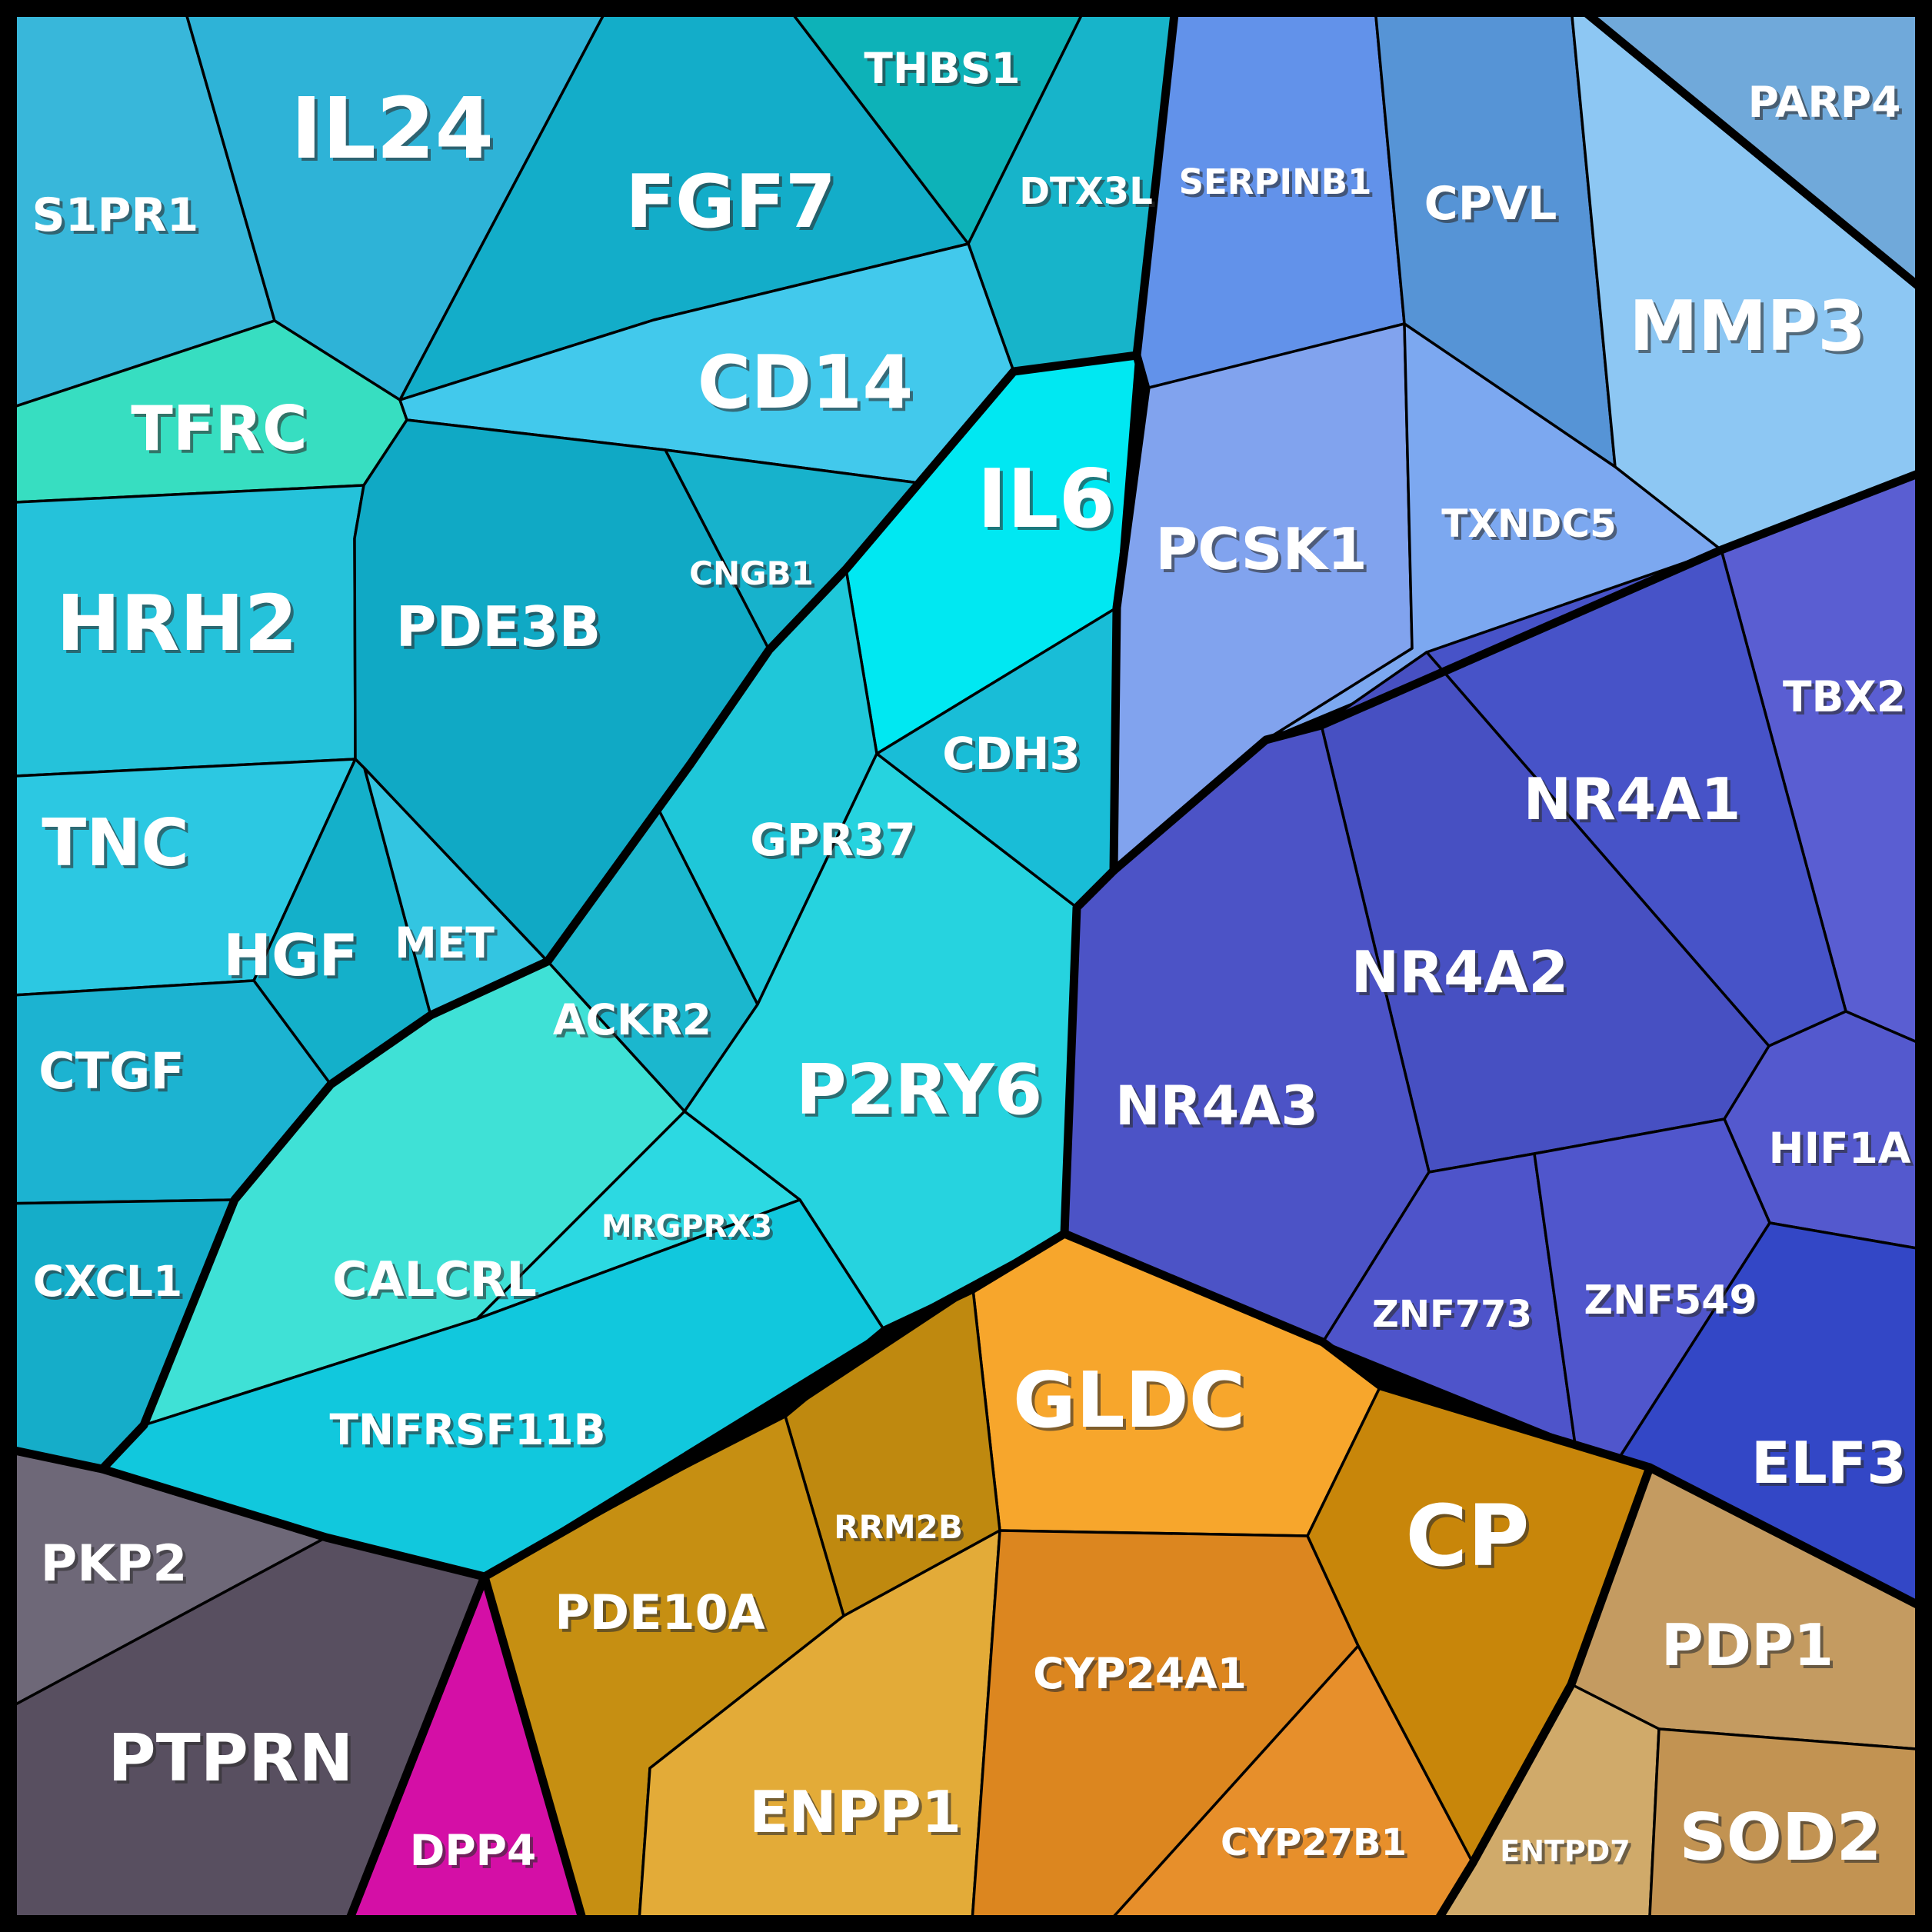  What do you see at coordinates (434, 1279) in the screenshot?
I see `cell-label-CALCRL: CALCRL` at bounding box center [434, 1279].